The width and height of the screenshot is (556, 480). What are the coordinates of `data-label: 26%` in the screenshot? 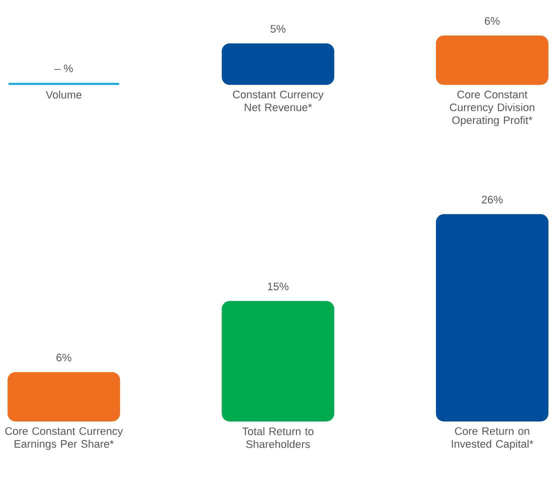 It's located at (492, 200).